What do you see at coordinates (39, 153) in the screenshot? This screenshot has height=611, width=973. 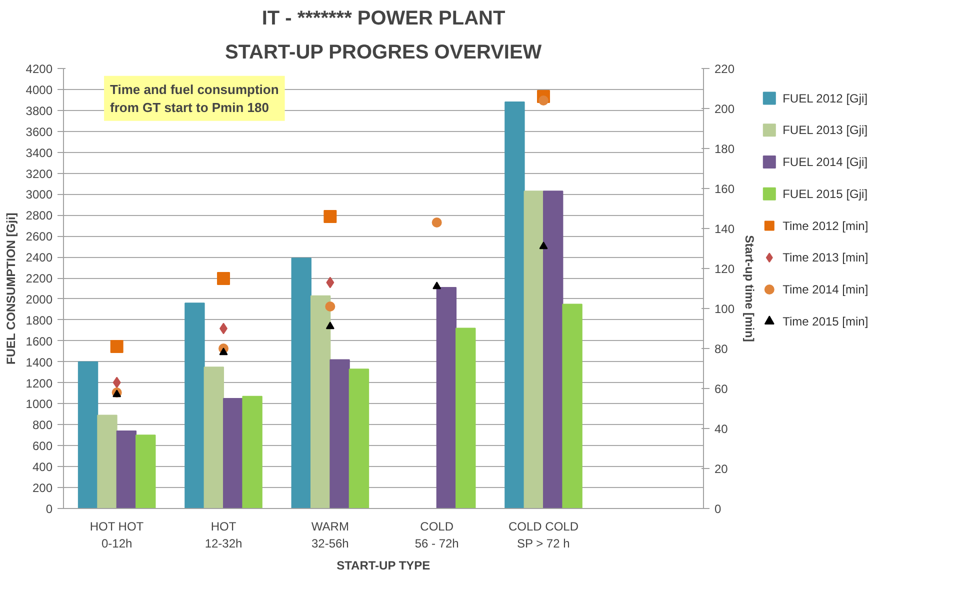 I see `y-tick-label: 3400` at bounding box center [39, 153].